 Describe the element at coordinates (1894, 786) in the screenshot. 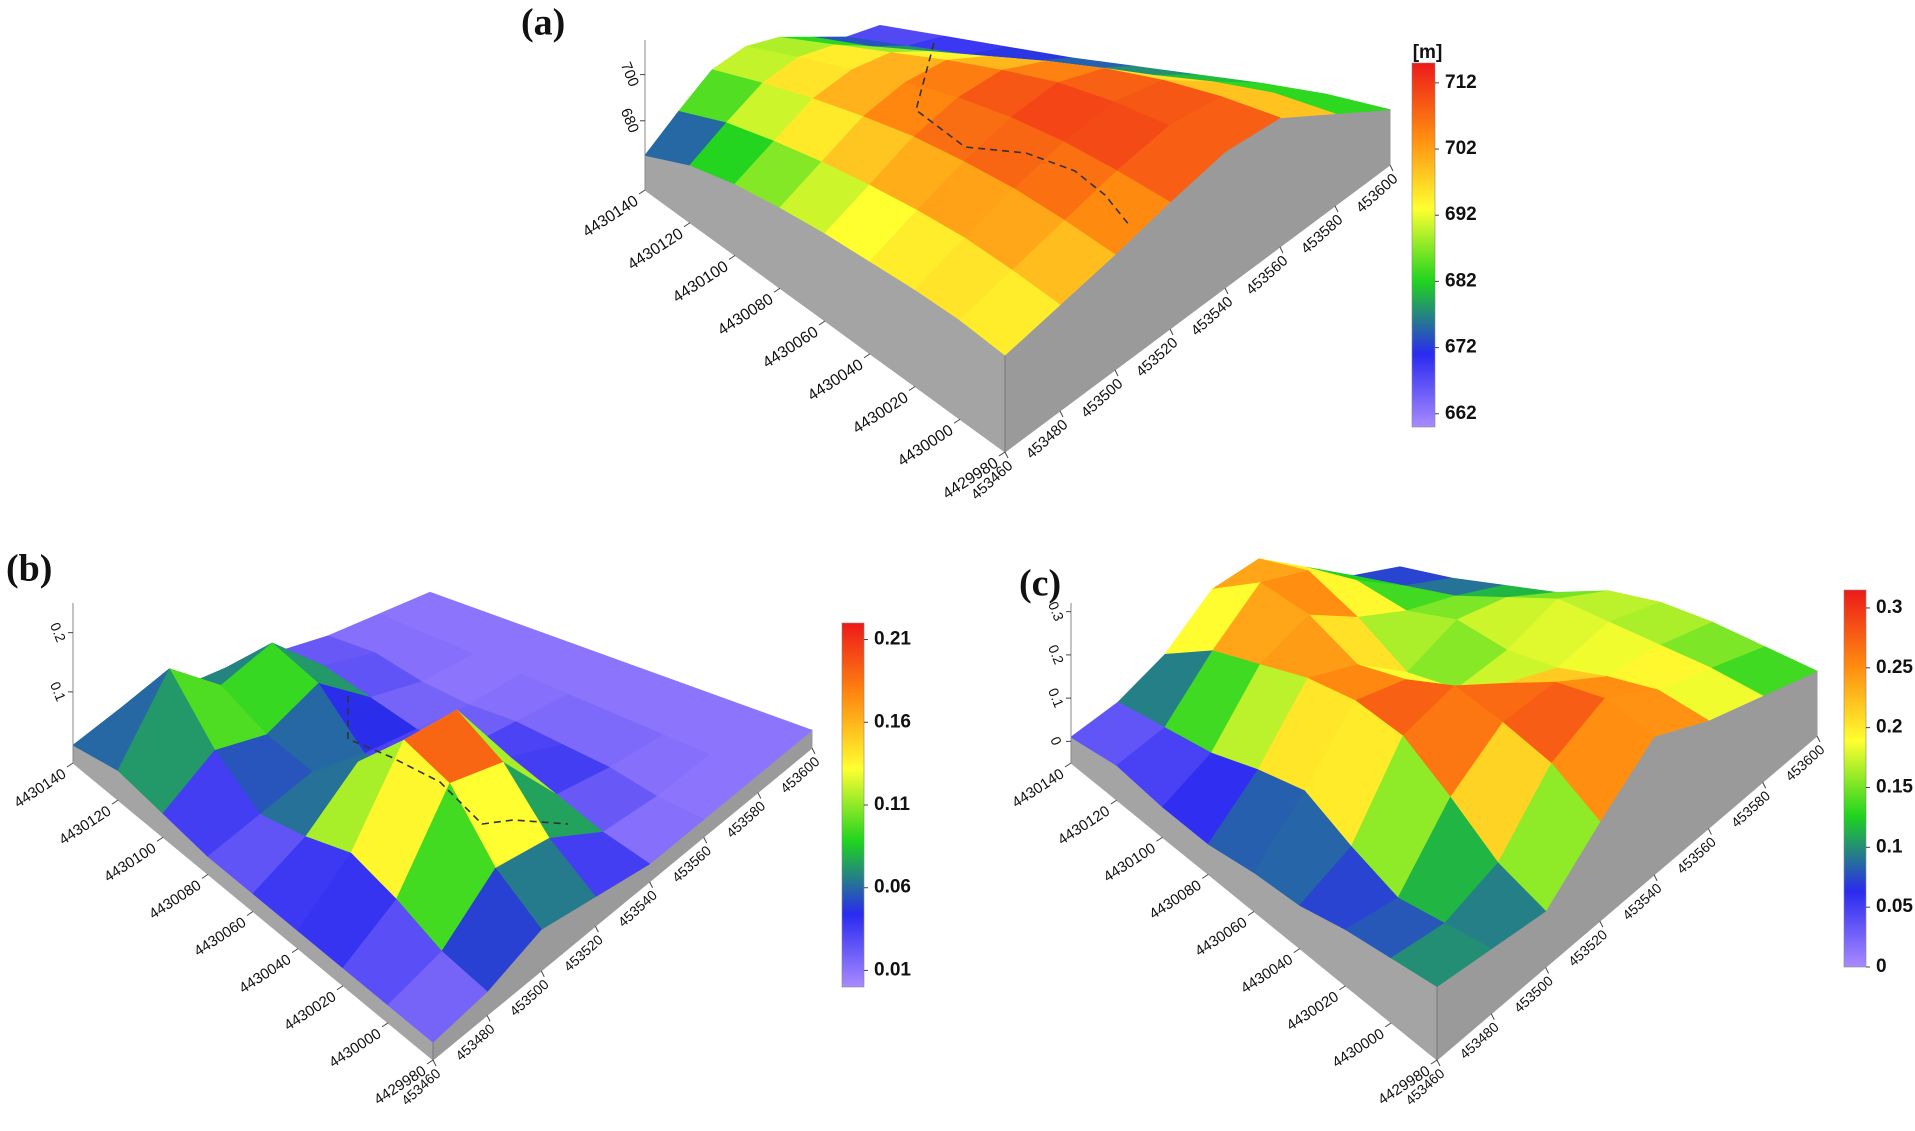

I see `colorbar-tick-label: 0.15` at that location.